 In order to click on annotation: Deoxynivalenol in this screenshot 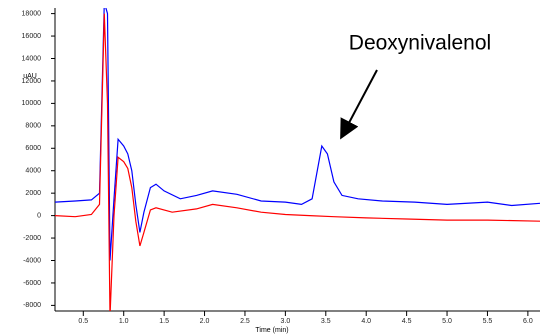, I will do `click(420, 43)`.